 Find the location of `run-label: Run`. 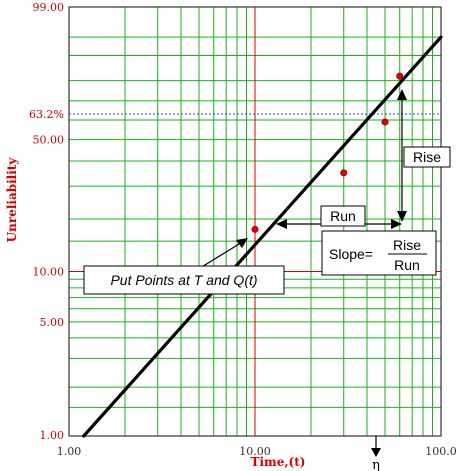

run-label: Run is located at coordinates (343, 216).